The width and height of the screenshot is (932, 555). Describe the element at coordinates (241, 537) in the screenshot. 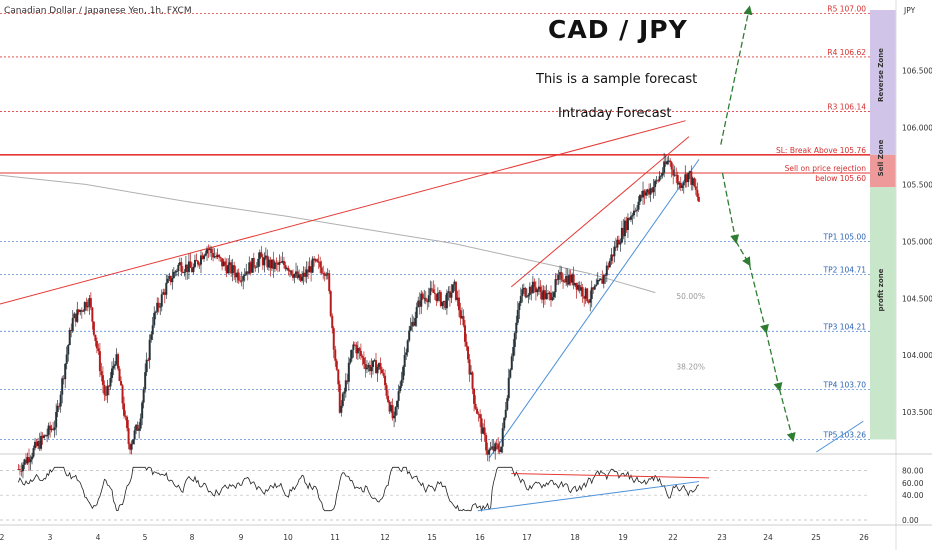

I see `time-tick-5: 9` at that location.